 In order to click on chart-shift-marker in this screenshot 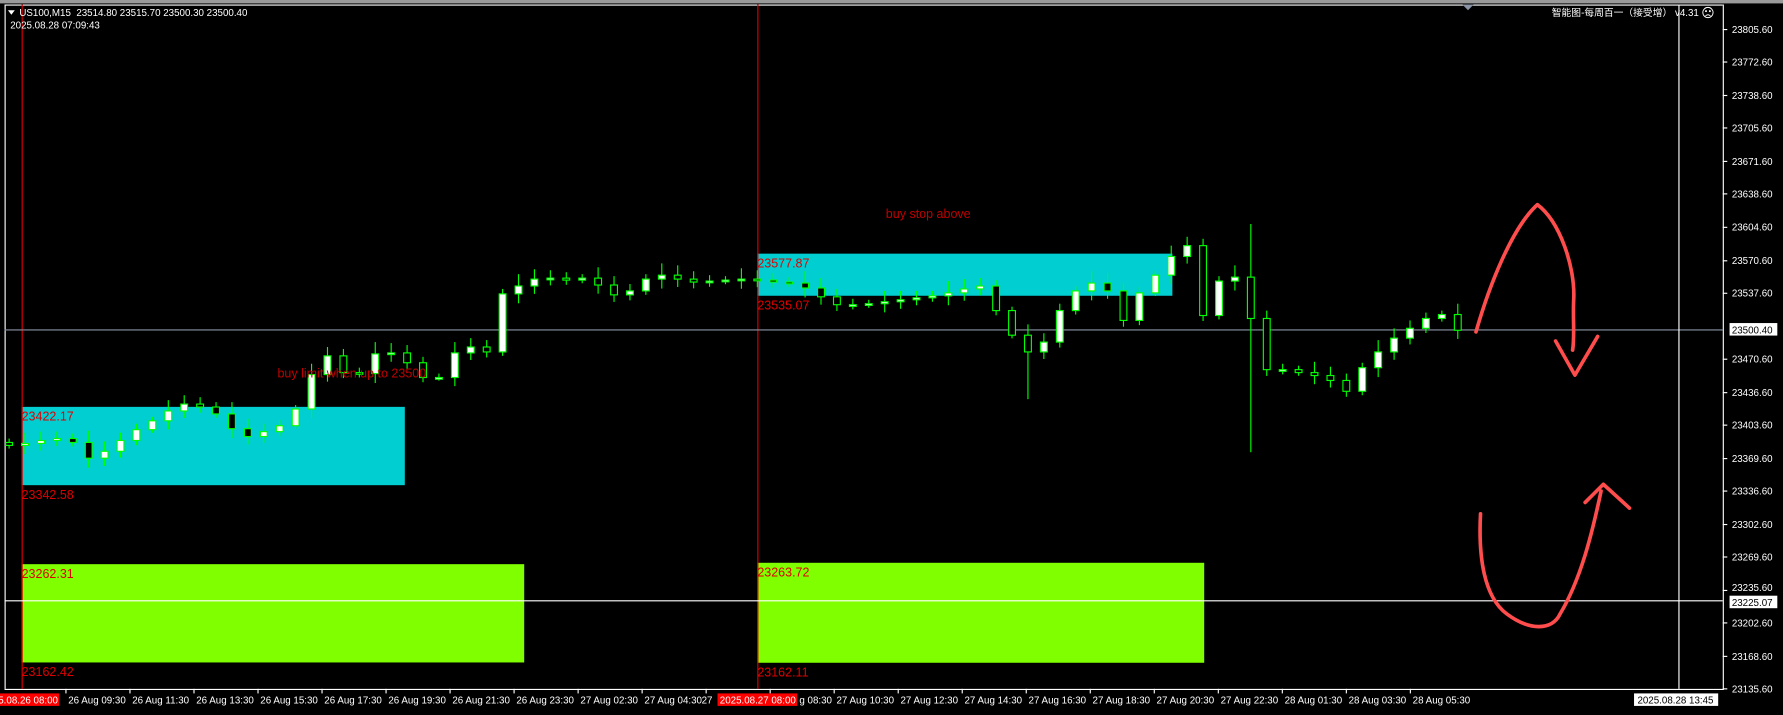, I will do `click(1468, 7)`.